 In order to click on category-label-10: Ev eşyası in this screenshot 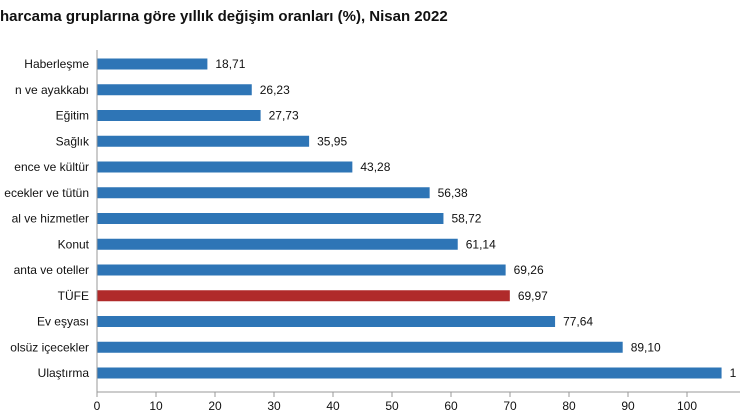, I will do `click(63, 322)`.